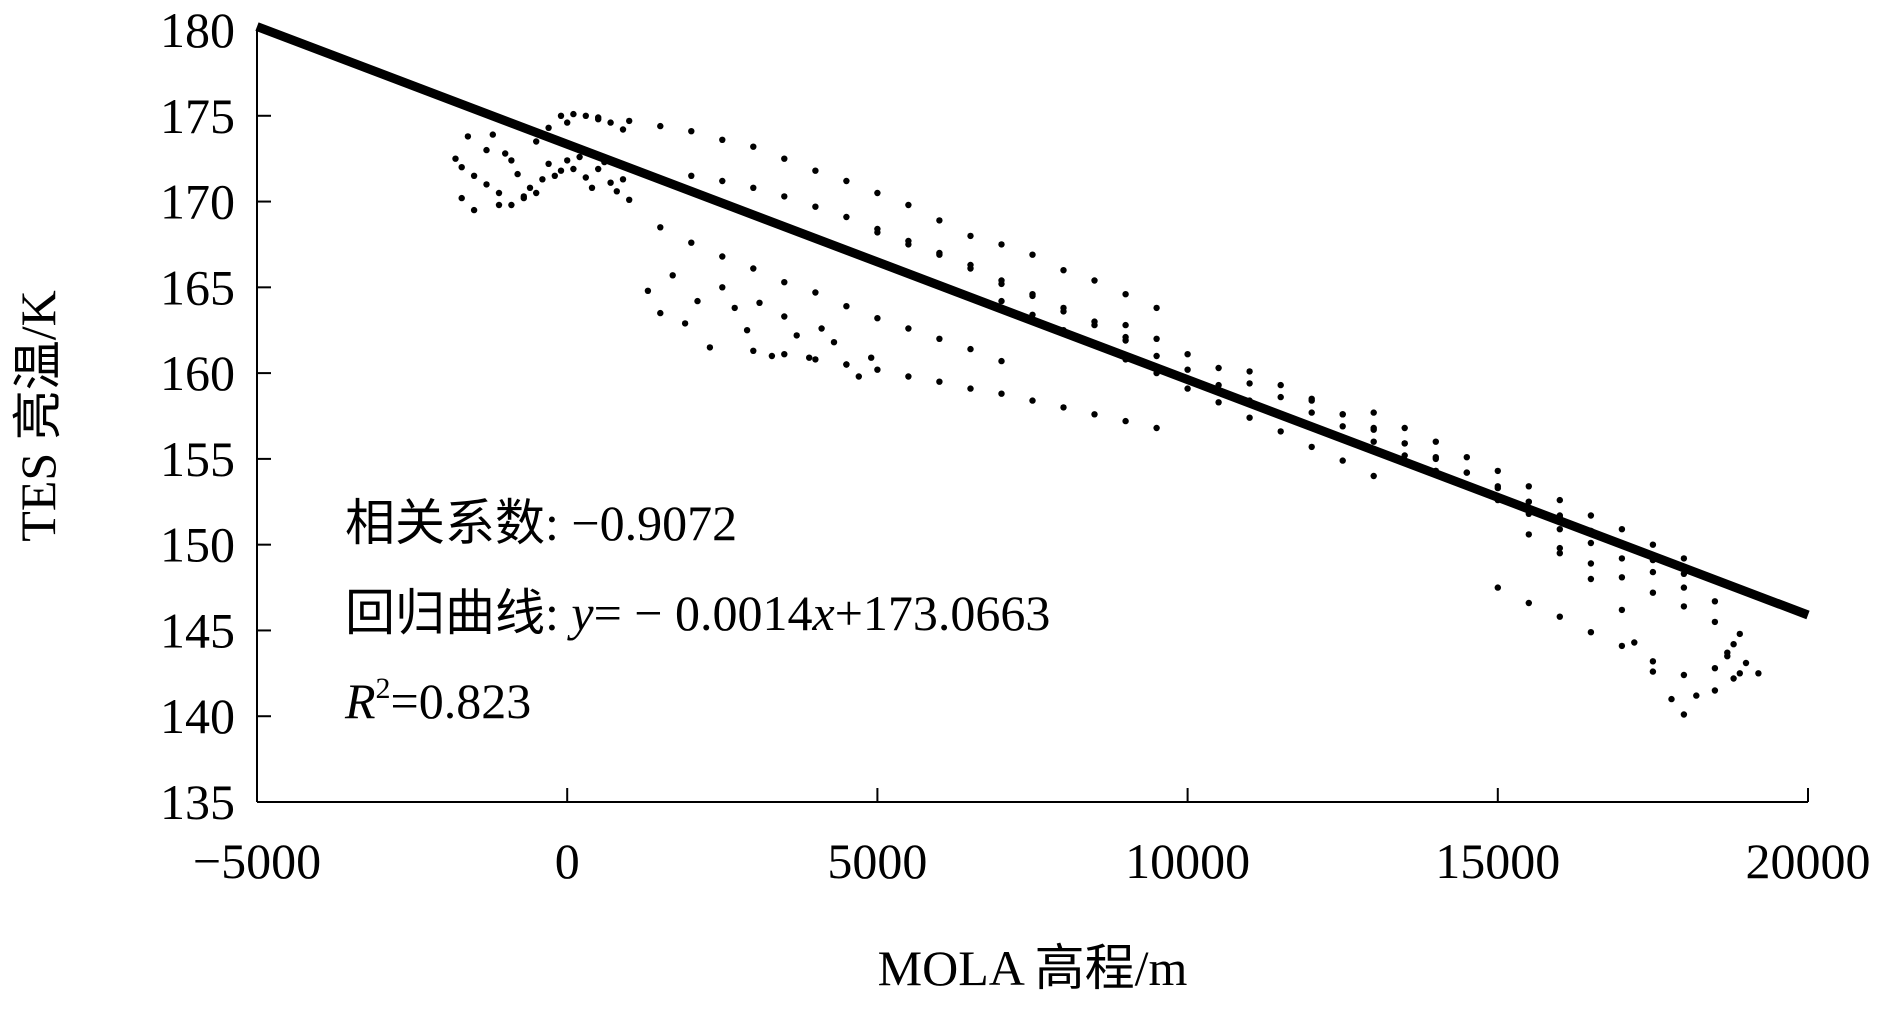 The height and width of the screenshot is (1012, 1890). I want to click on x-tick-label: 20000, so click(1808, 861).